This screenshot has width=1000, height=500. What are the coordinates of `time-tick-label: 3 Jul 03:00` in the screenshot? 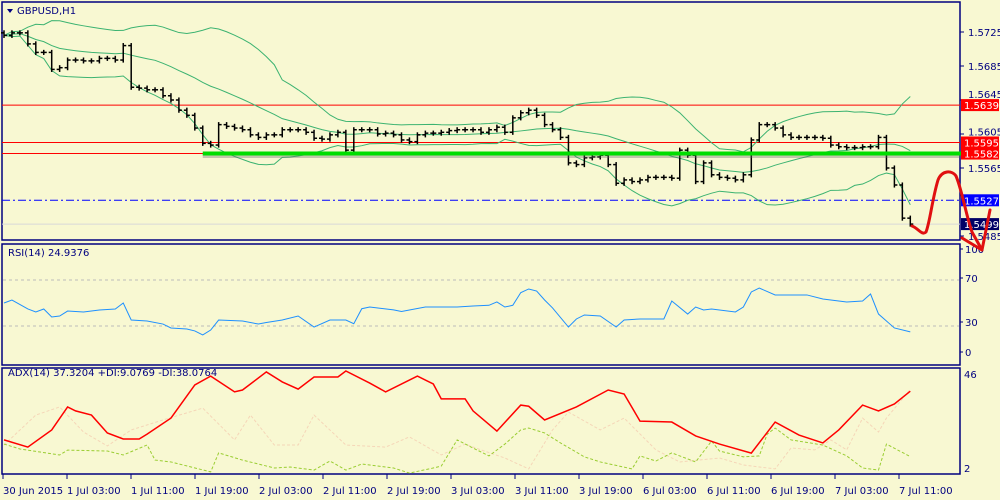 It's located at (478, 491).